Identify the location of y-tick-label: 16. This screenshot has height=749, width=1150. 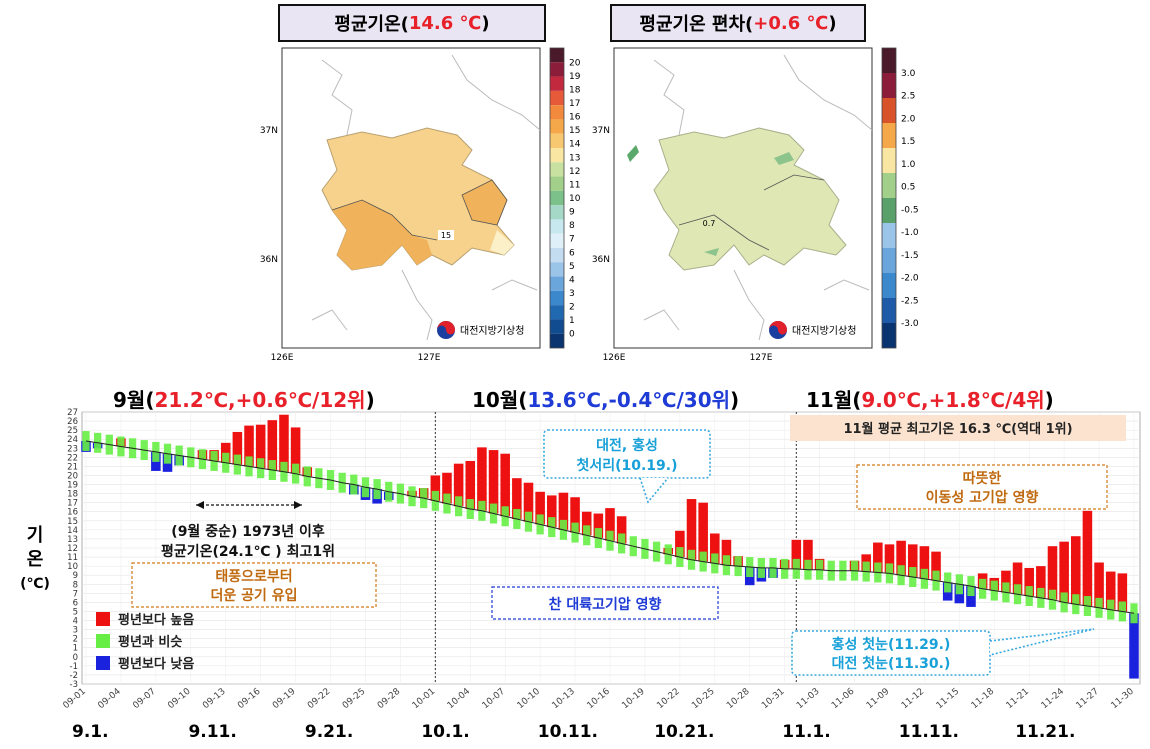
(72, 513).